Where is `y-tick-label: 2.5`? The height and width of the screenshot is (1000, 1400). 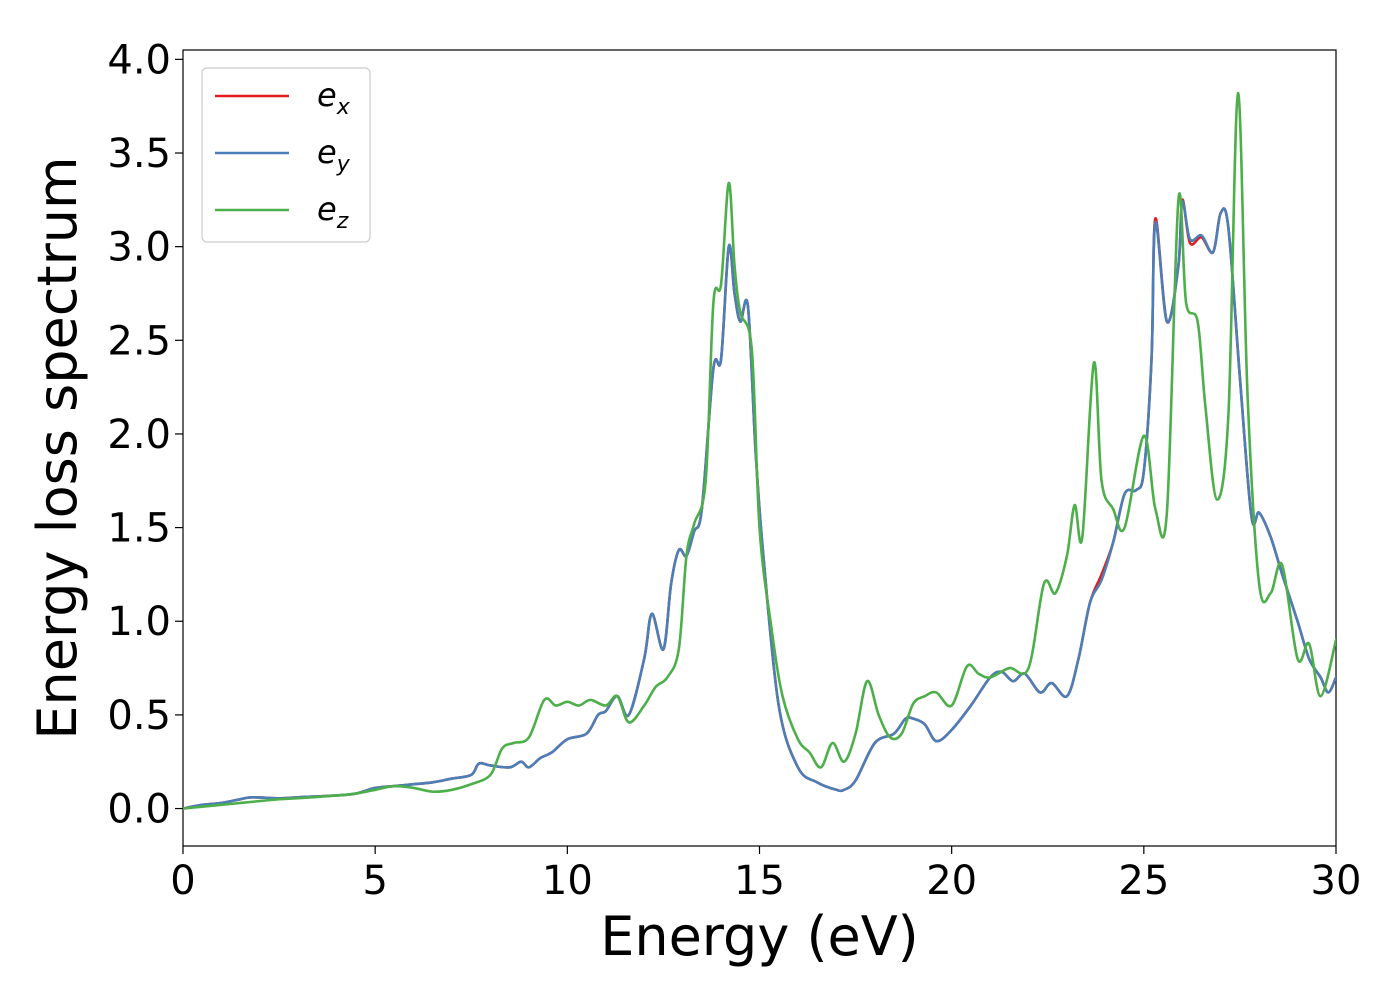
y-tick-label: 2.5 is located at coordinates (139, 341).